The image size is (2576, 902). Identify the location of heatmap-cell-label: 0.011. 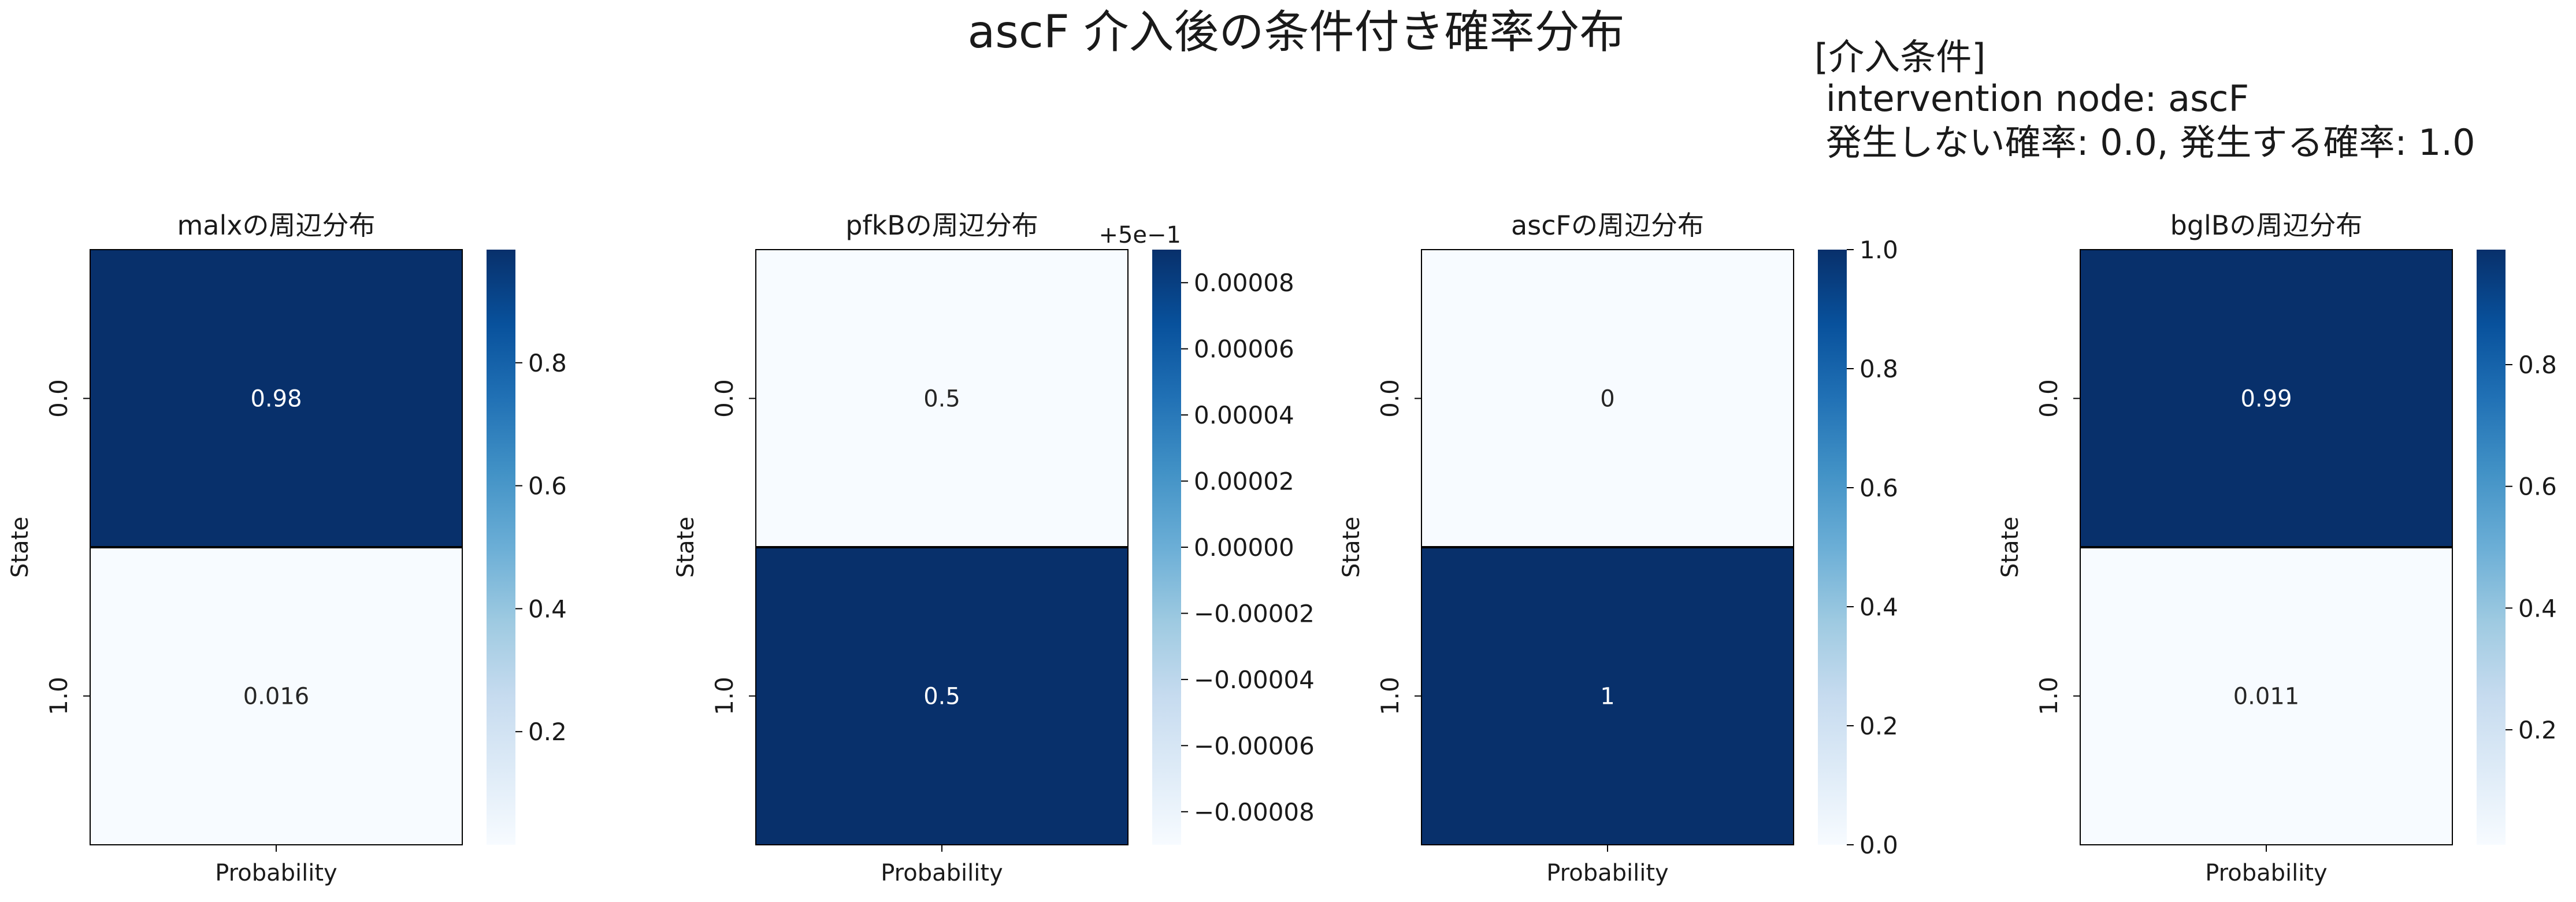
(2266, 697).